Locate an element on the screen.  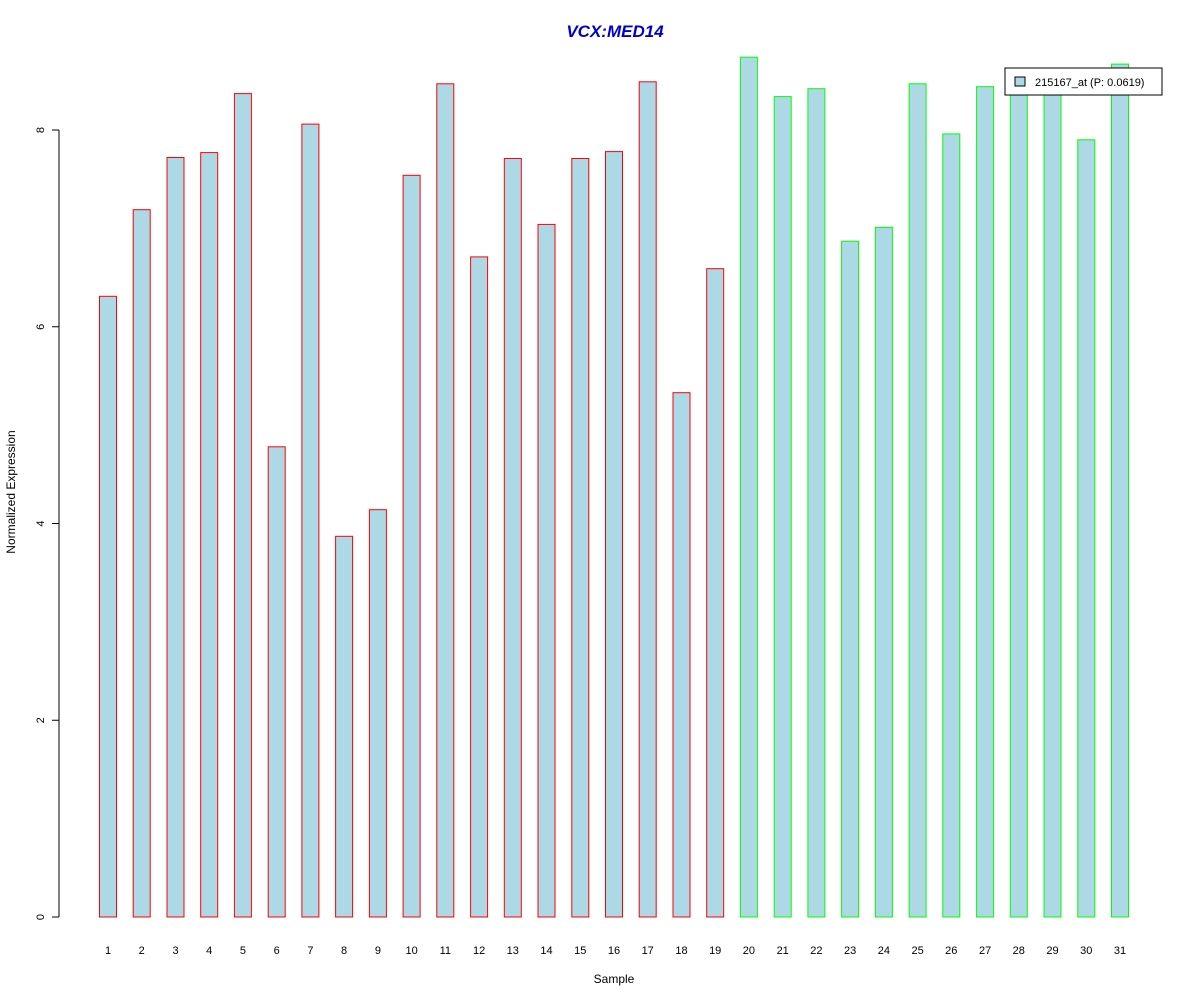
x-tick-label: 15 is located at coordinates (580, 951).